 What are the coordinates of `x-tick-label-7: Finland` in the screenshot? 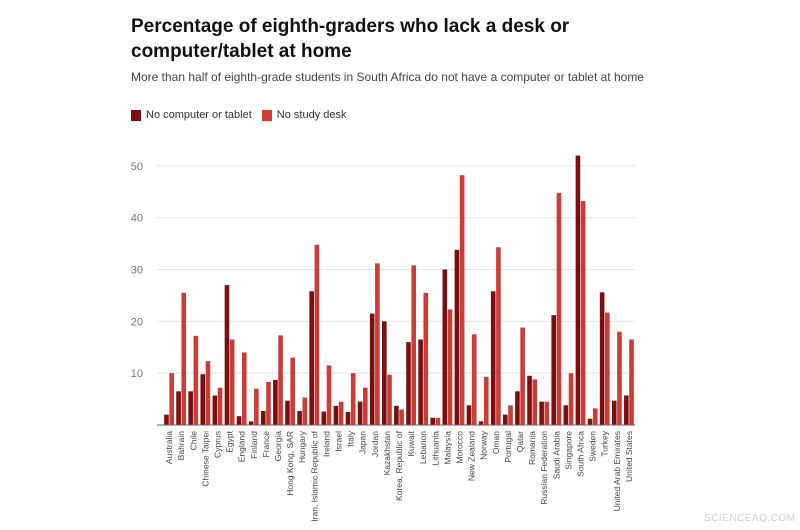 It's located at (254, 445).